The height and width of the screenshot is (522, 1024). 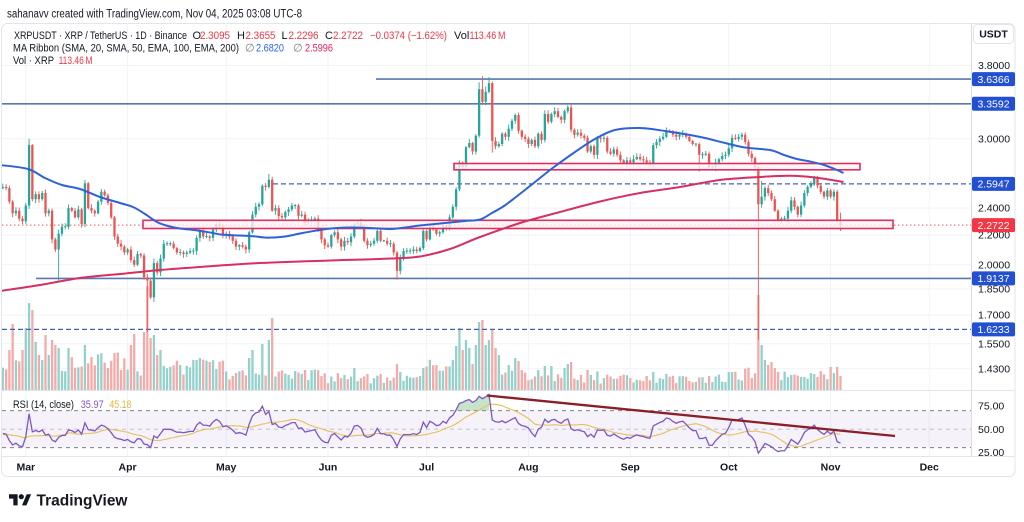 I want to click on svg-text: 3.6366, so click(x=993, y=80).